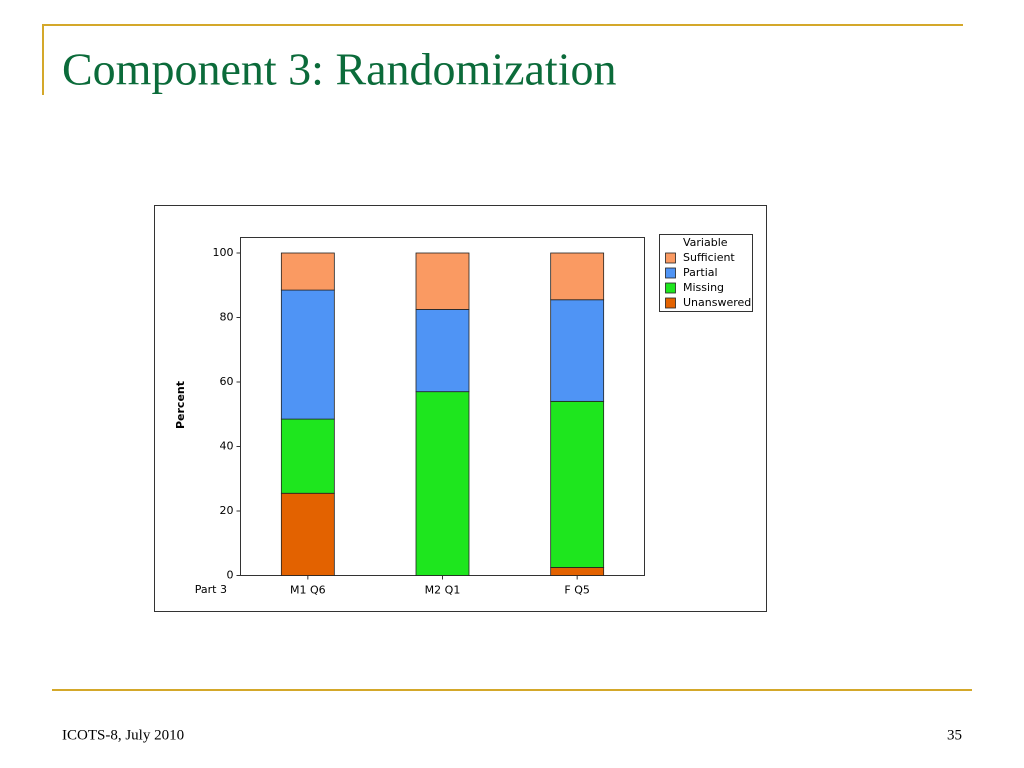 Image resolution: width=1024 pixels, height=768 pixels. I want to click on footer: ICOTS-8, July 2010, so click(123, 735).